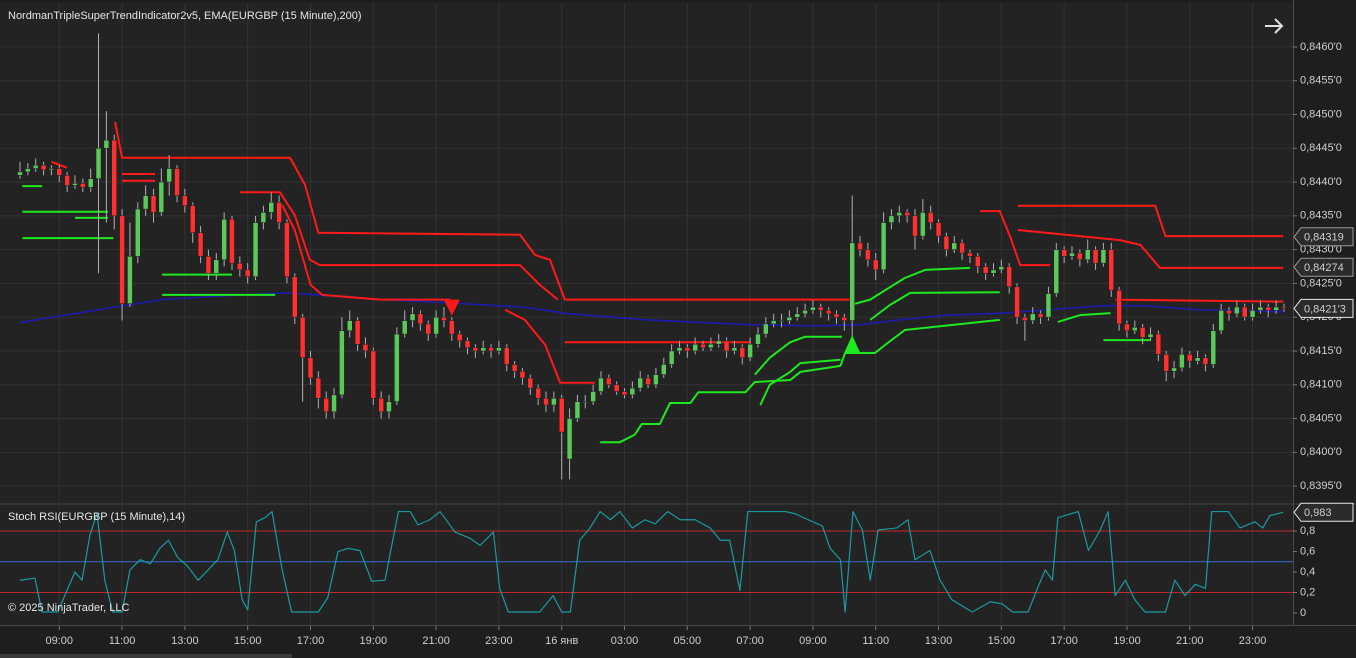  I want to click on x-tick-label: 03:00, so click(625, 641).